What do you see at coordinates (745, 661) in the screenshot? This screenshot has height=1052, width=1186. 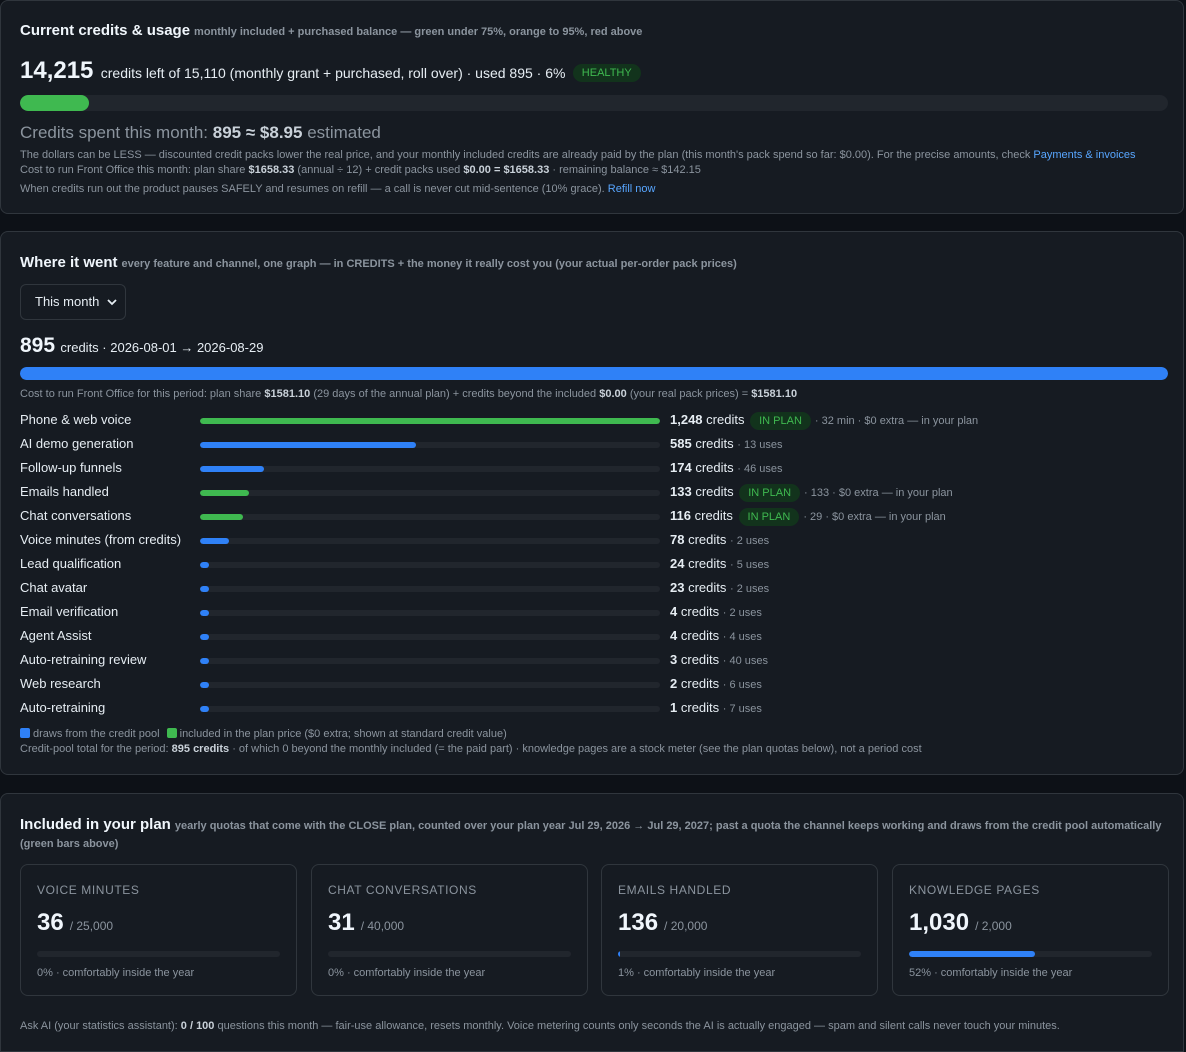 I see `usage-row-meta: · 40 uses` at bounding box center [745, 661].